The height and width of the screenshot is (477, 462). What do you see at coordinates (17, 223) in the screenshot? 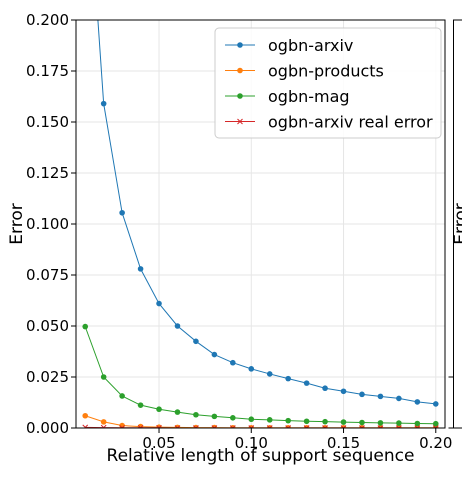
I see `y-axis-label: Error` at bounding box center [17, 223].